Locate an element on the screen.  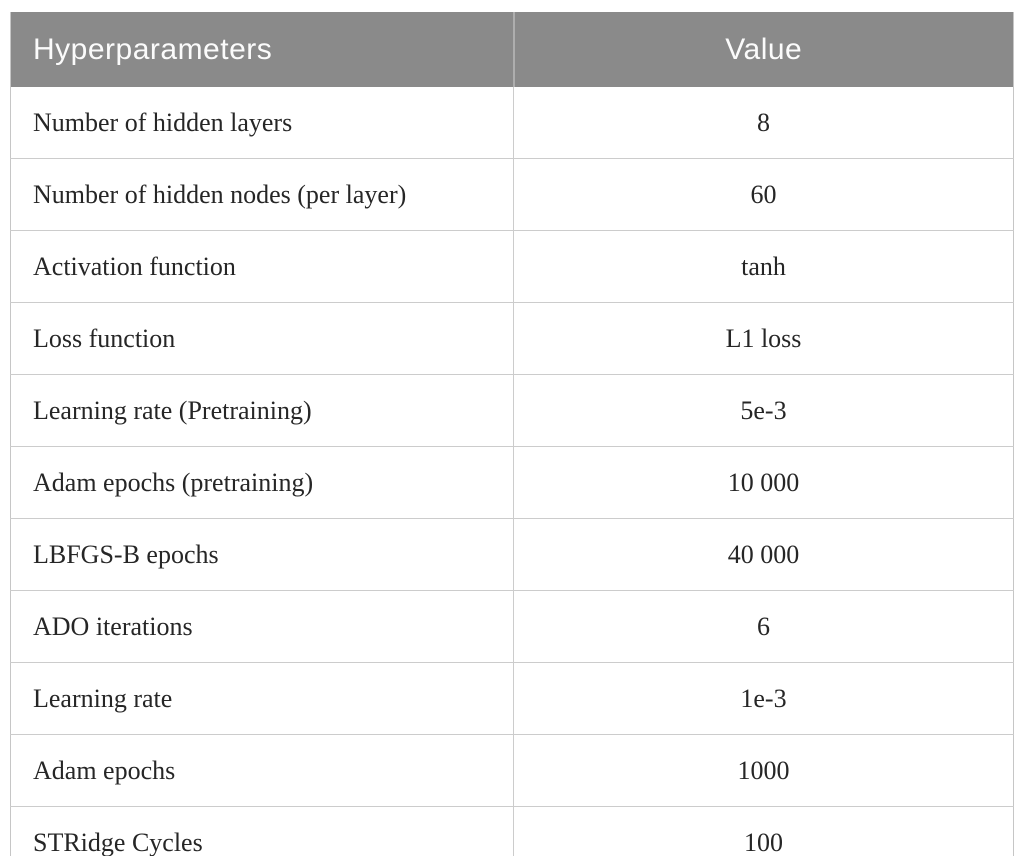
row-value: 60 is located at coordinates (763, 194).